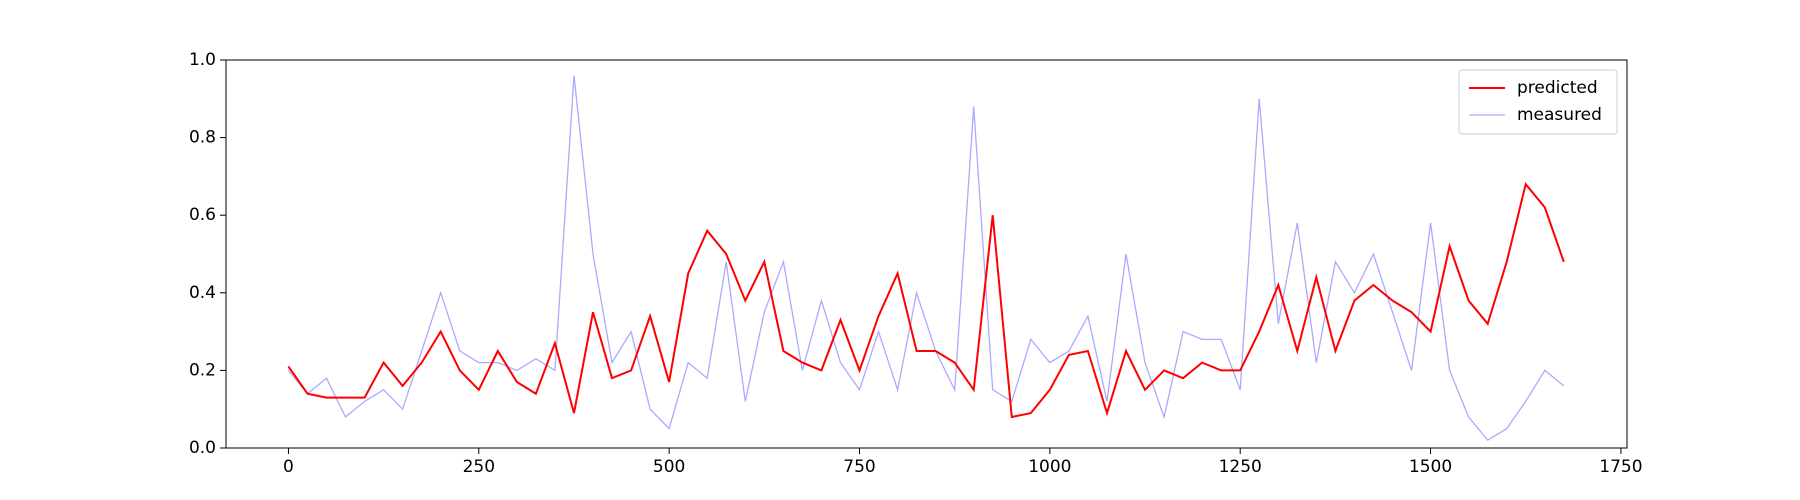  Describe the element at coordinates (1559, 115) in the screenshot. I see `legend-label: measured` at that location.